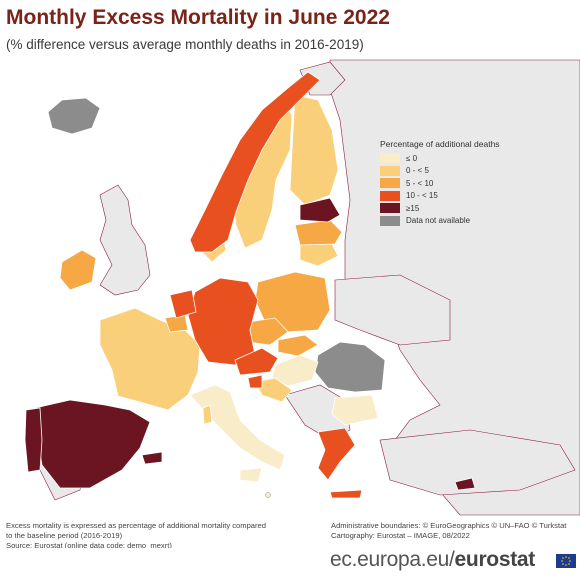  Describe the element at coordinates (417, 171) in the screenshot. I see `legend-label: 0 - < 5` at that location.